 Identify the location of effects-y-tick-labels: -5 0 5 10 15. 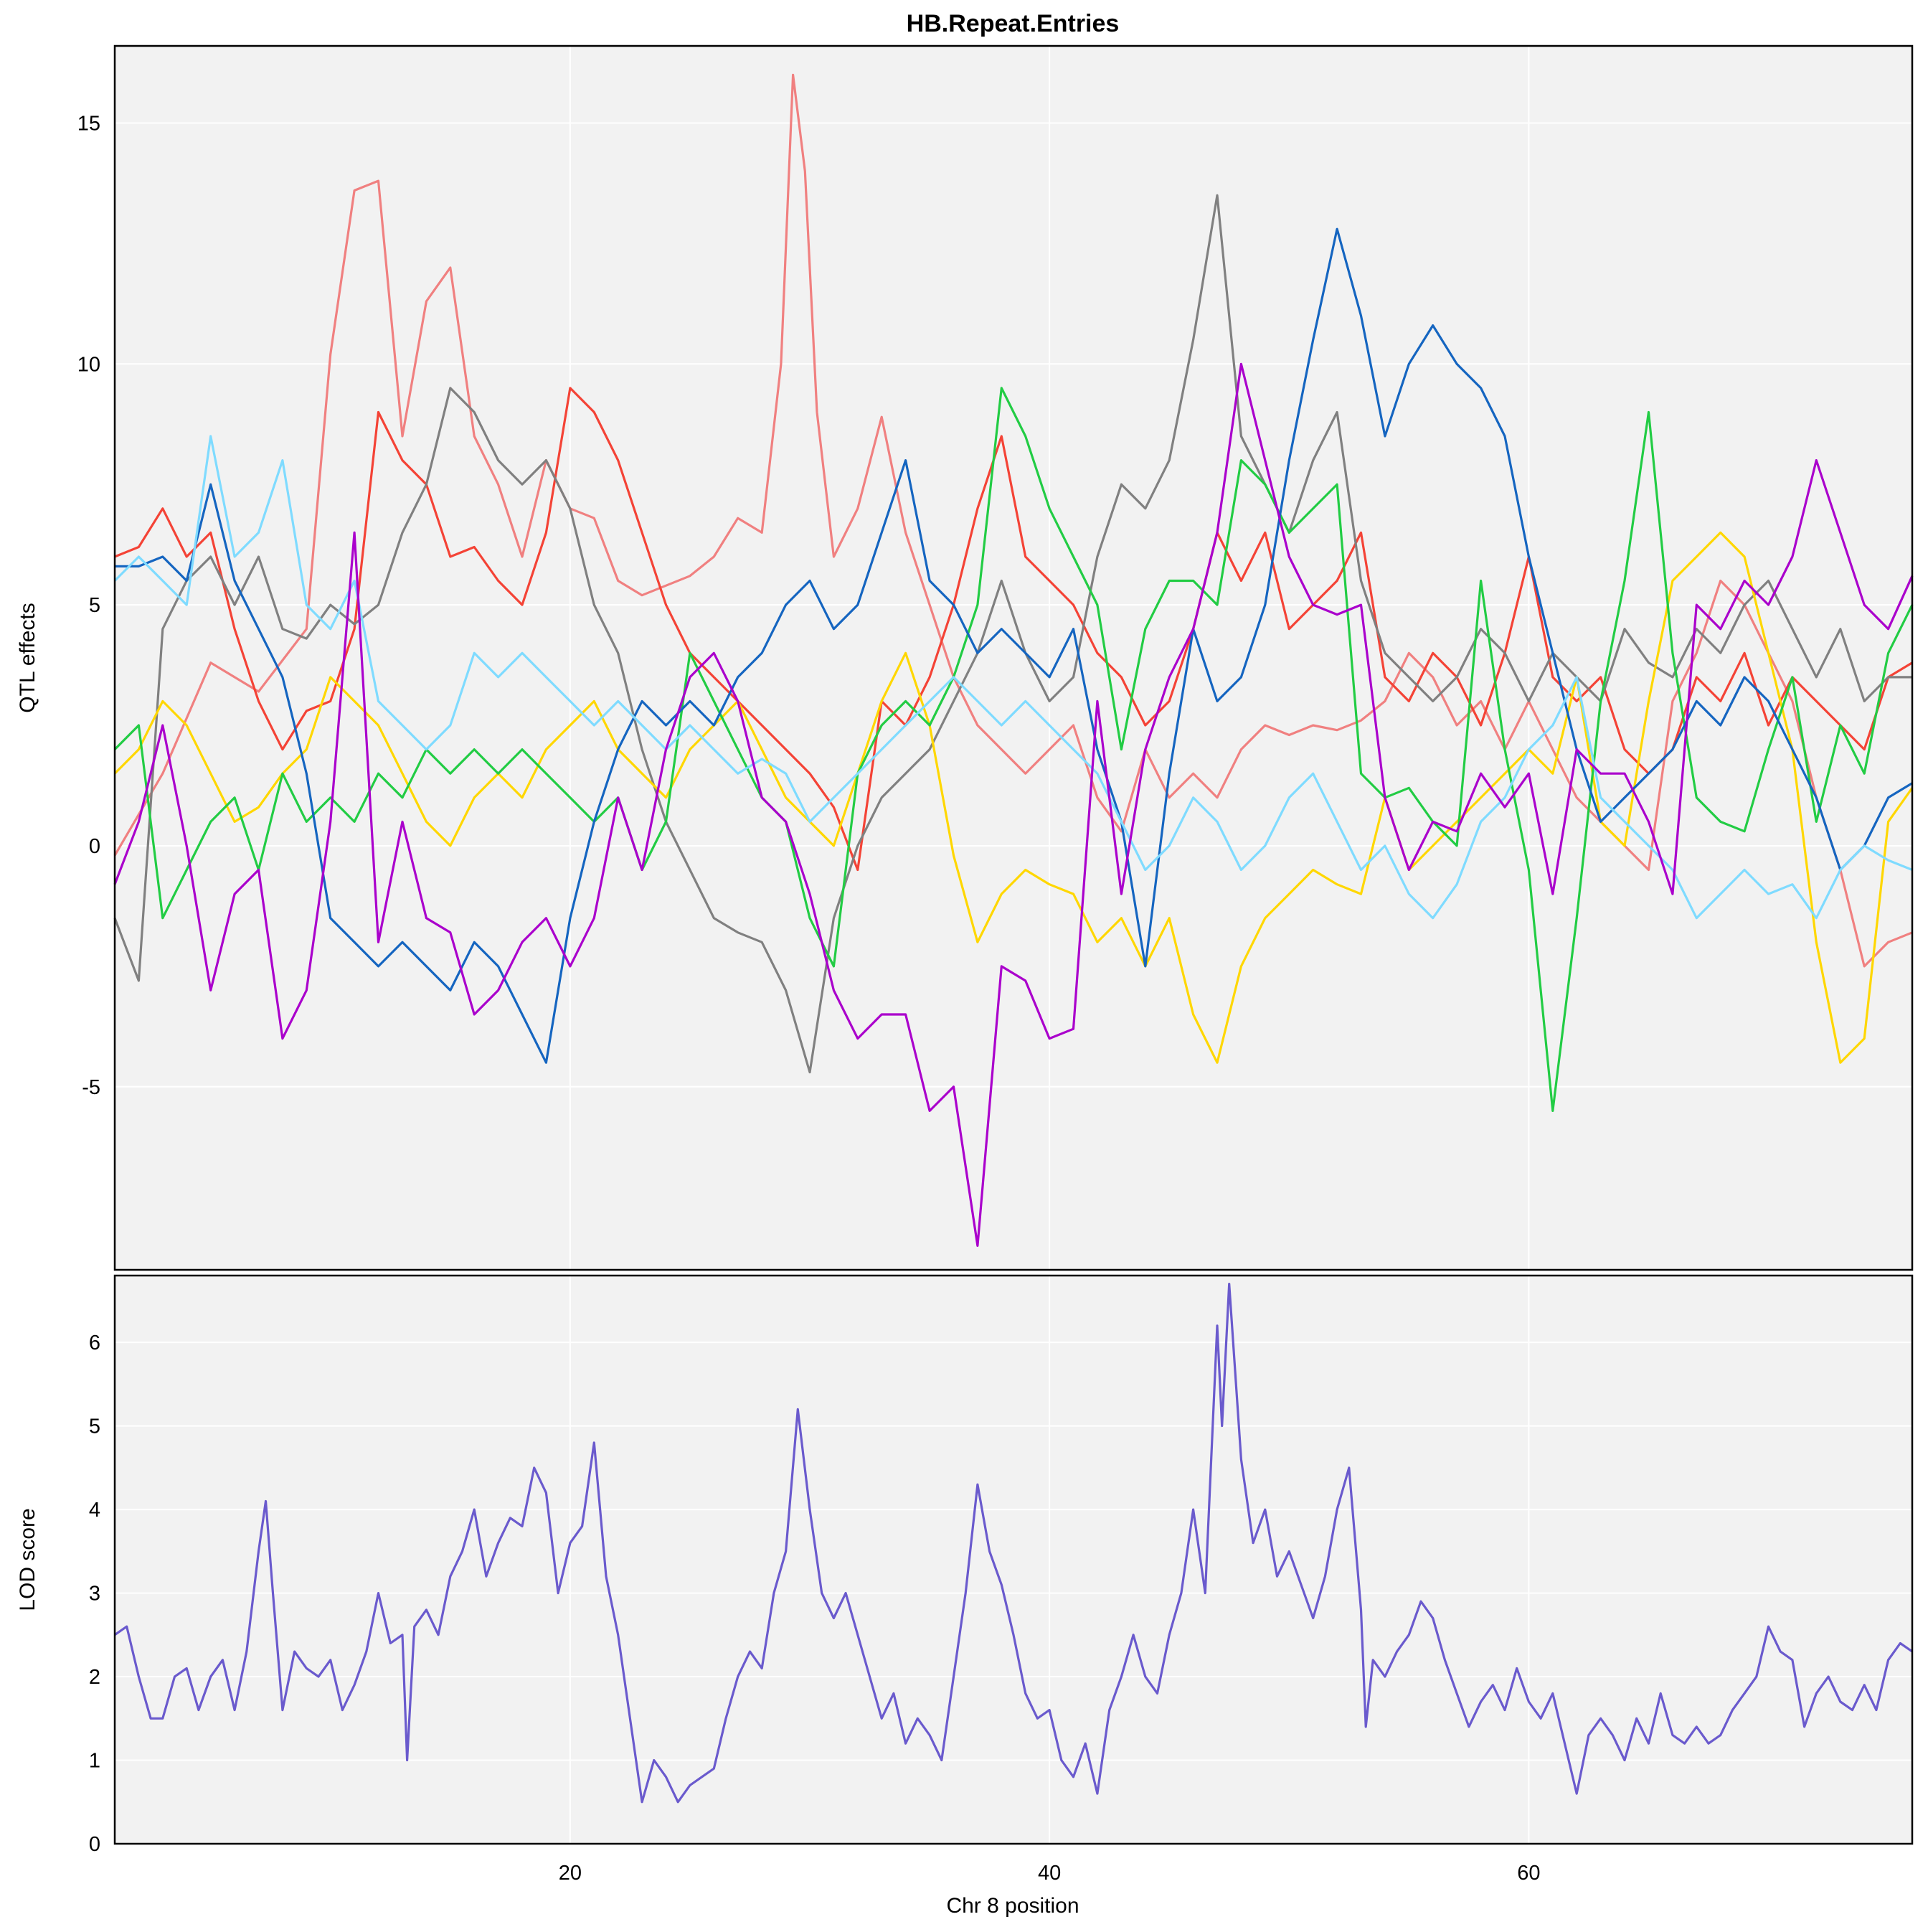
(88, 605).